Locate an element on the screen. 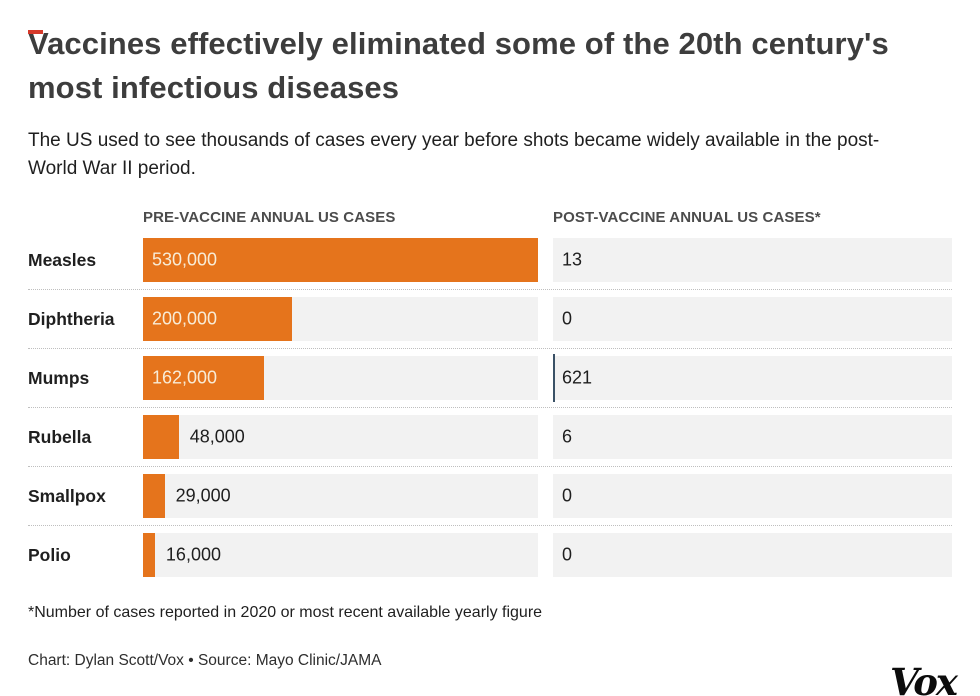  pre-vaccine-track: 200,000 is located at coordinates (340, 319).